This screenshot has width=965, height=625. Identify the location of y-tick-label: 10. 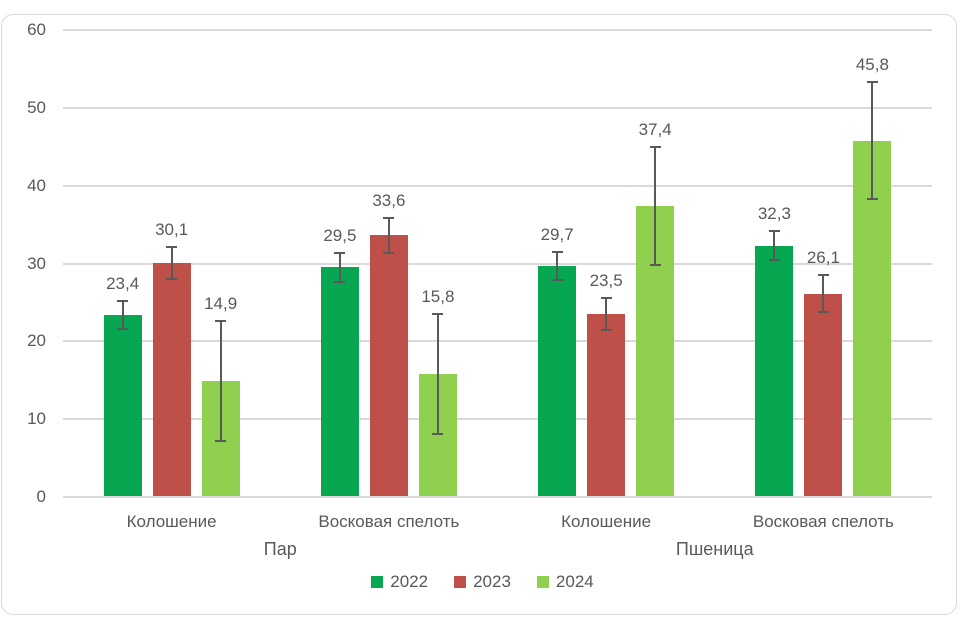
(36, 419).